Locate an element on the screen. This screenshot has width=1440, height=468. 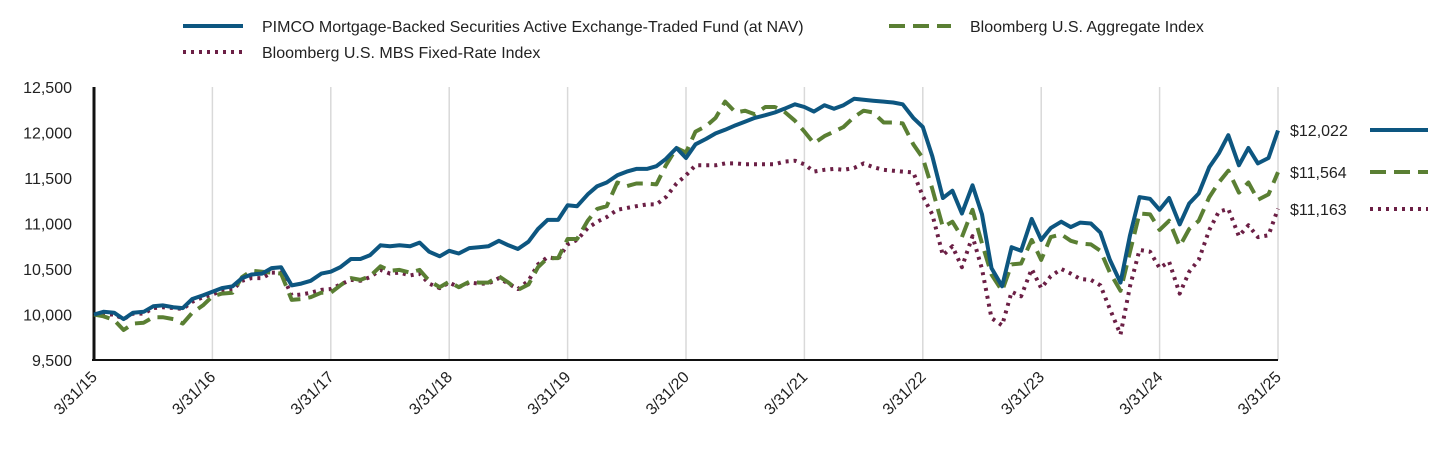
x-tick-label: 3/31/16 is located at coordinates (194, 394).